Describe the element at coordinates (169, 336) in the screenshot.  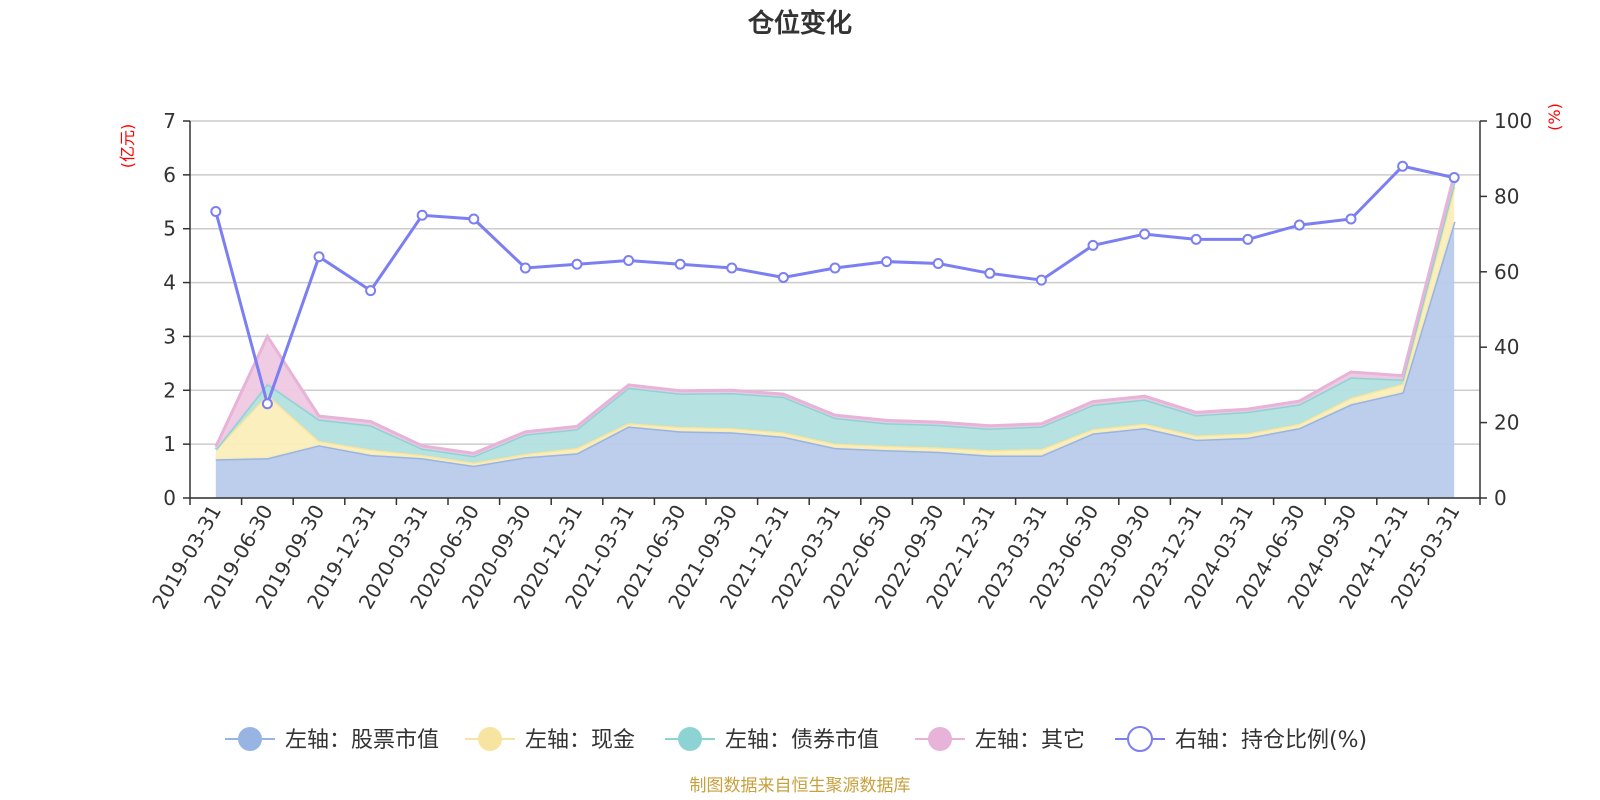
I see `left-tick-label: 3` at that location.